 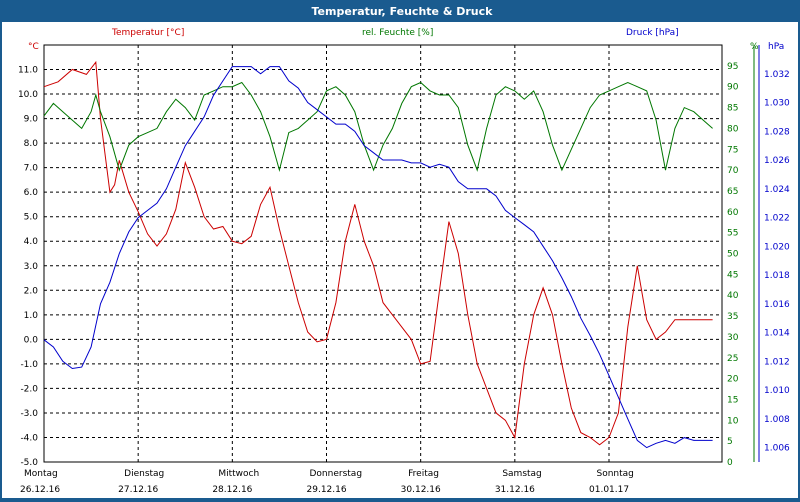 I want to click on temperature-tick-label: 4.0, so click(x=31, y=242).